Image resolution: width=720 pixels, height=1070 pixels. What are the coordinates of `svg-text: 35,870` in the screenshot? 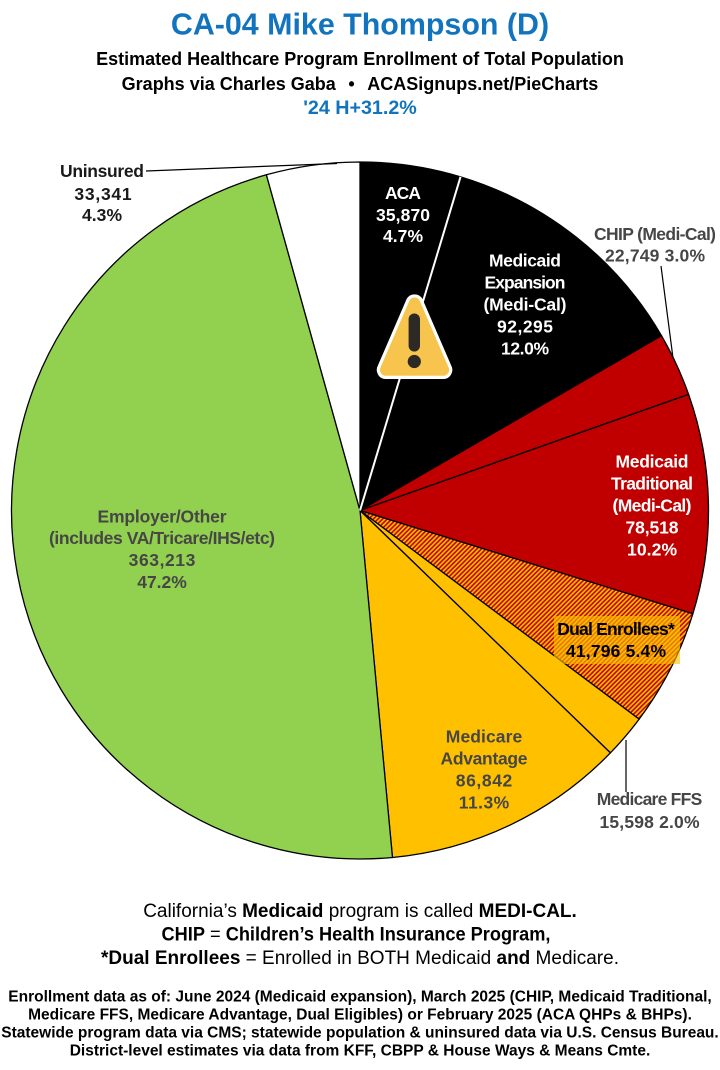 It's located at (403, 215).